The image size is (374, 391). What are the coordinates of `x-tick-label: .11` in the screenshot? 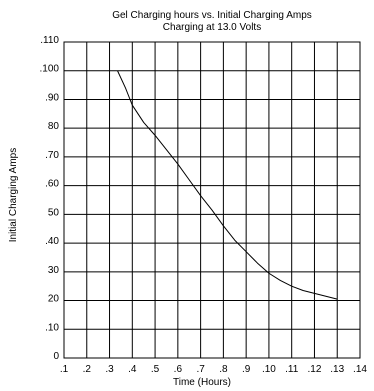 It's located at (292, 369).